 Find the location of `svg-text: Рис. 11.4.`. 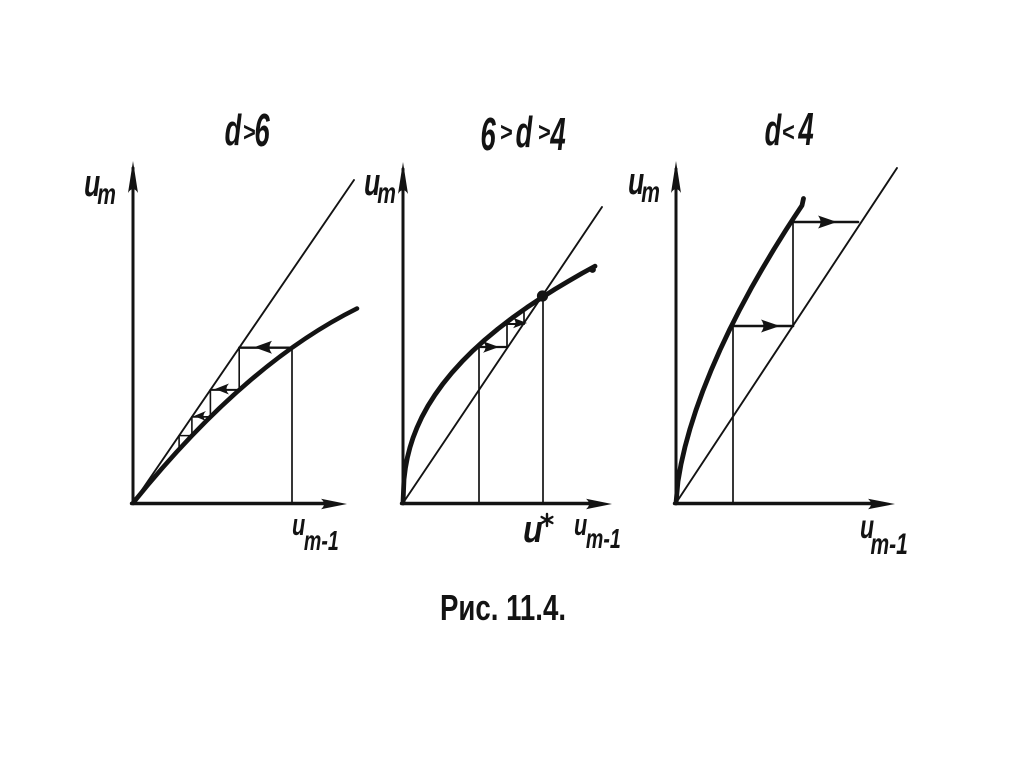

svg-text: Рис. 11.4. is located at coordinates (503, 607).